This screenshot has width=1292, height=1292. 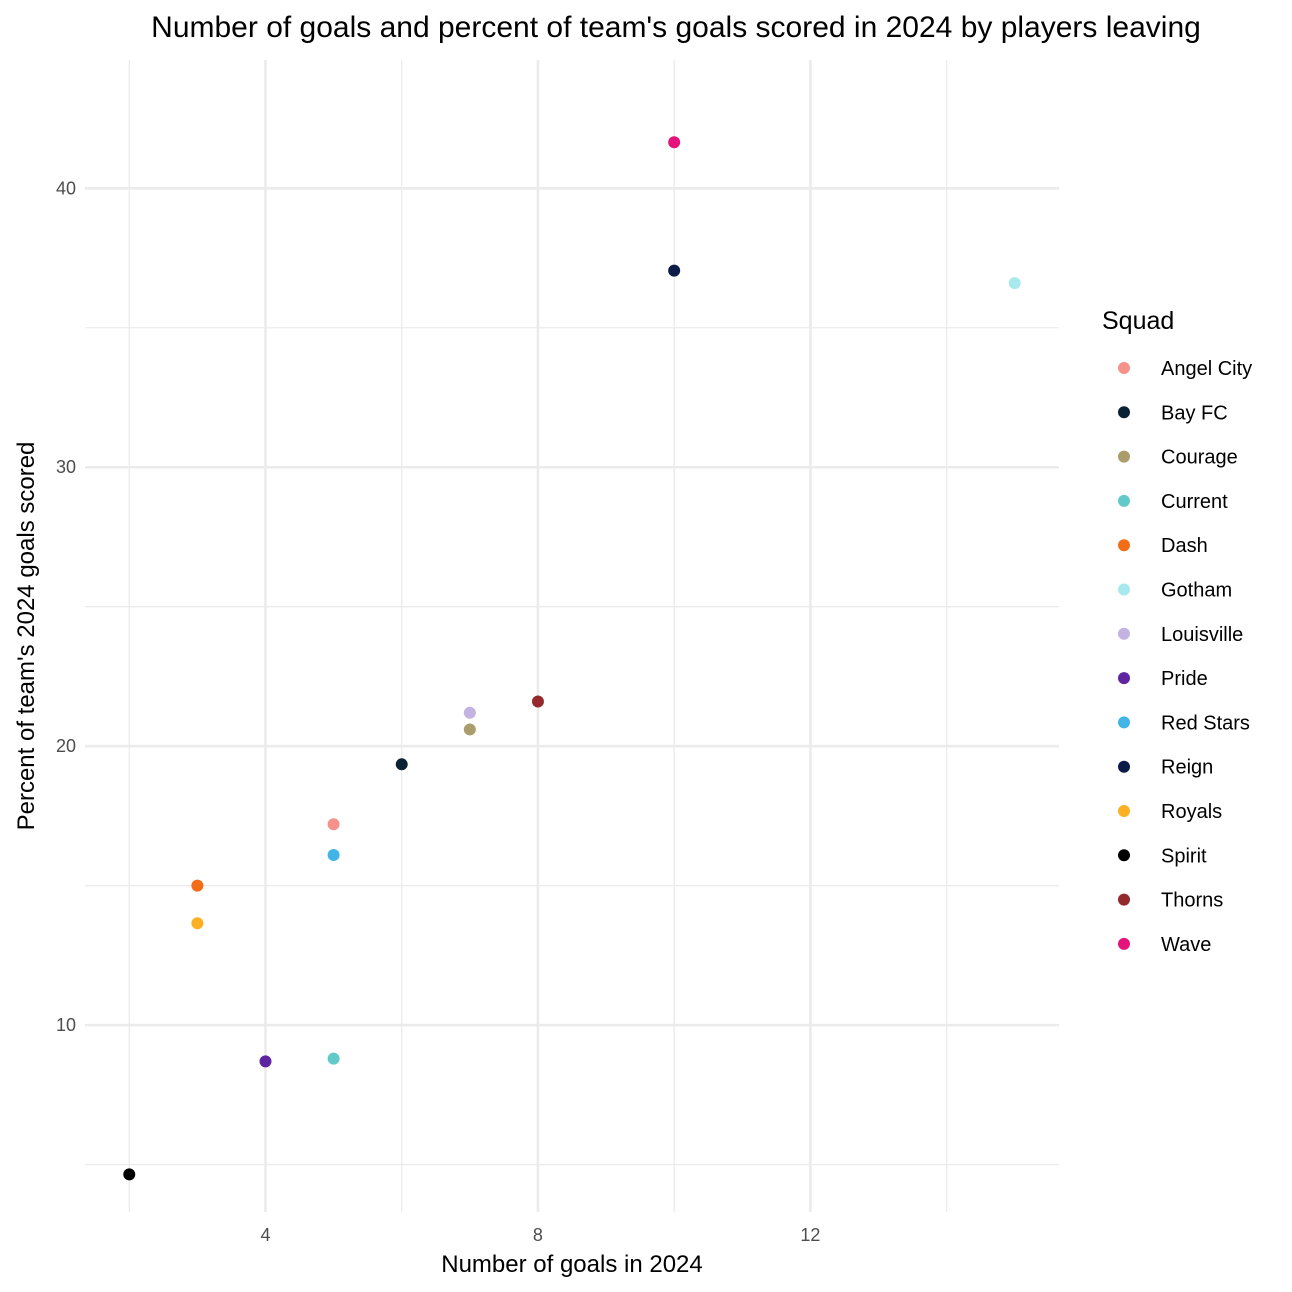 I want to click on data-point-gotham, so click(x=1014, y=283).